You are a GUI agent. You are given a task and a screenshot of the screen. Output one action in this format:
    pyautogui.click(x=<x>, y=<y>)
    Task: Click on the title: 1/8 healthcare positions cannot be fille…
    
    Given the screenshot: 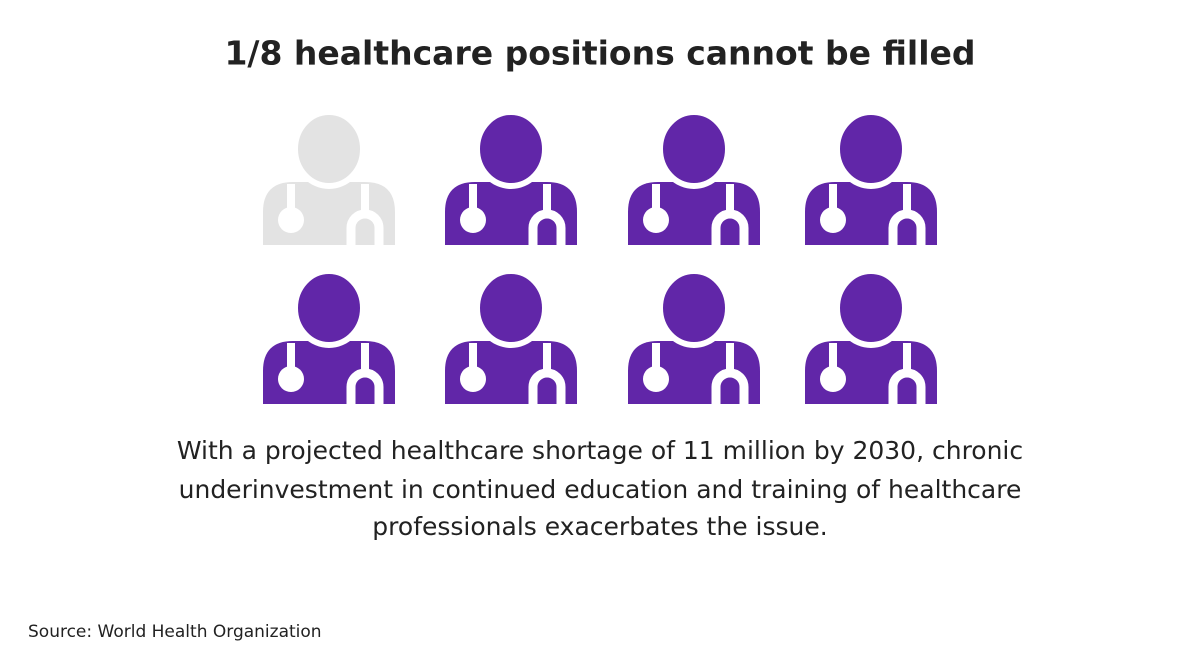 What is the action you would take?
    pyautogui.click(x=599, y=53)
    